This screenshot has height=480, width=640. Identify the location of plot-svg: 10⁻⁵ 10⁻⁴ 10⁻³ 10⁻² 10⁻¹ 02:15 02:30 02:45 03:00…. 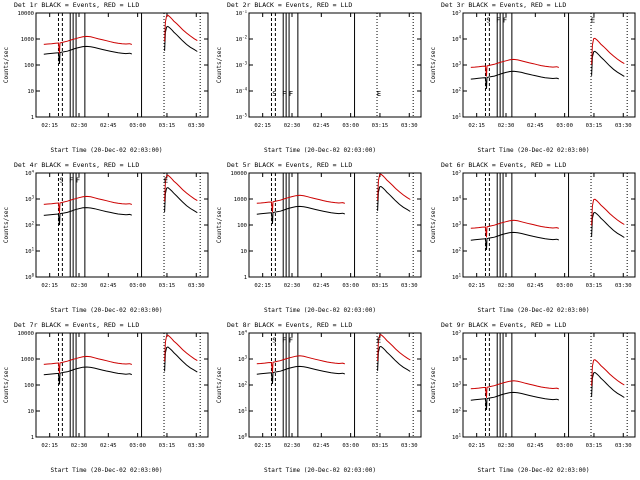
(319, 69).